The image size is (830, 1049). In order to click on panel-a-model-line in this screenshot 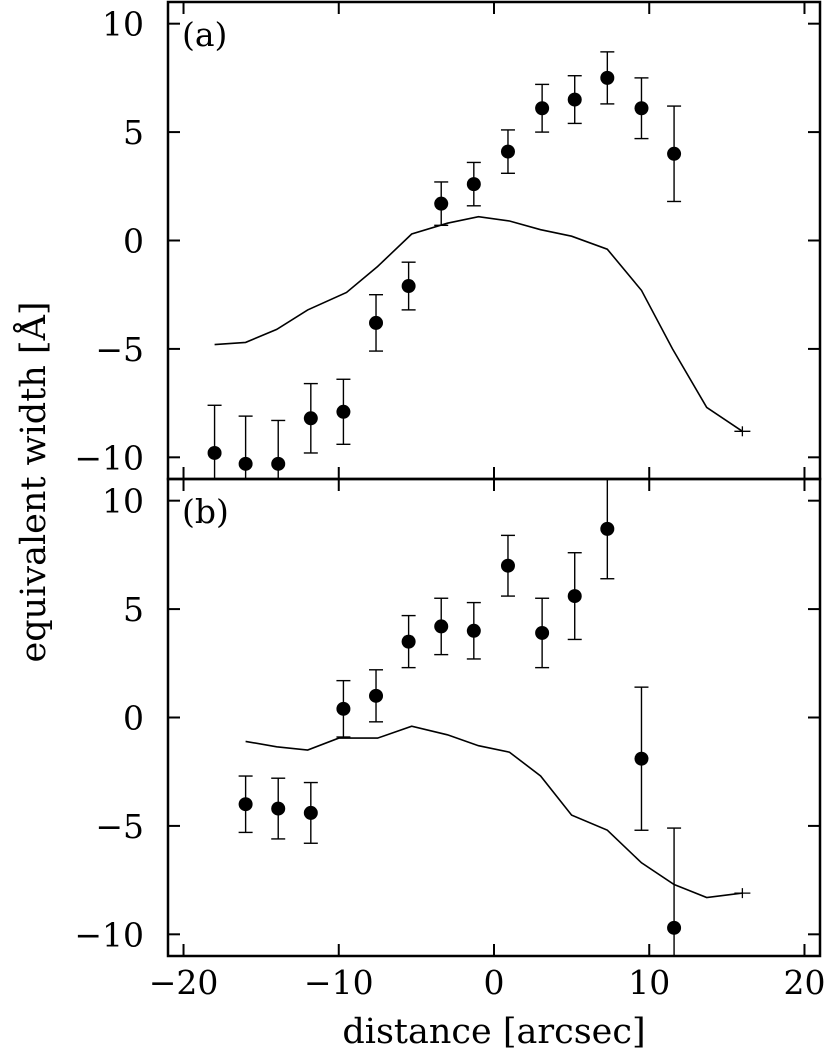, I will do `click(482, 326)`.